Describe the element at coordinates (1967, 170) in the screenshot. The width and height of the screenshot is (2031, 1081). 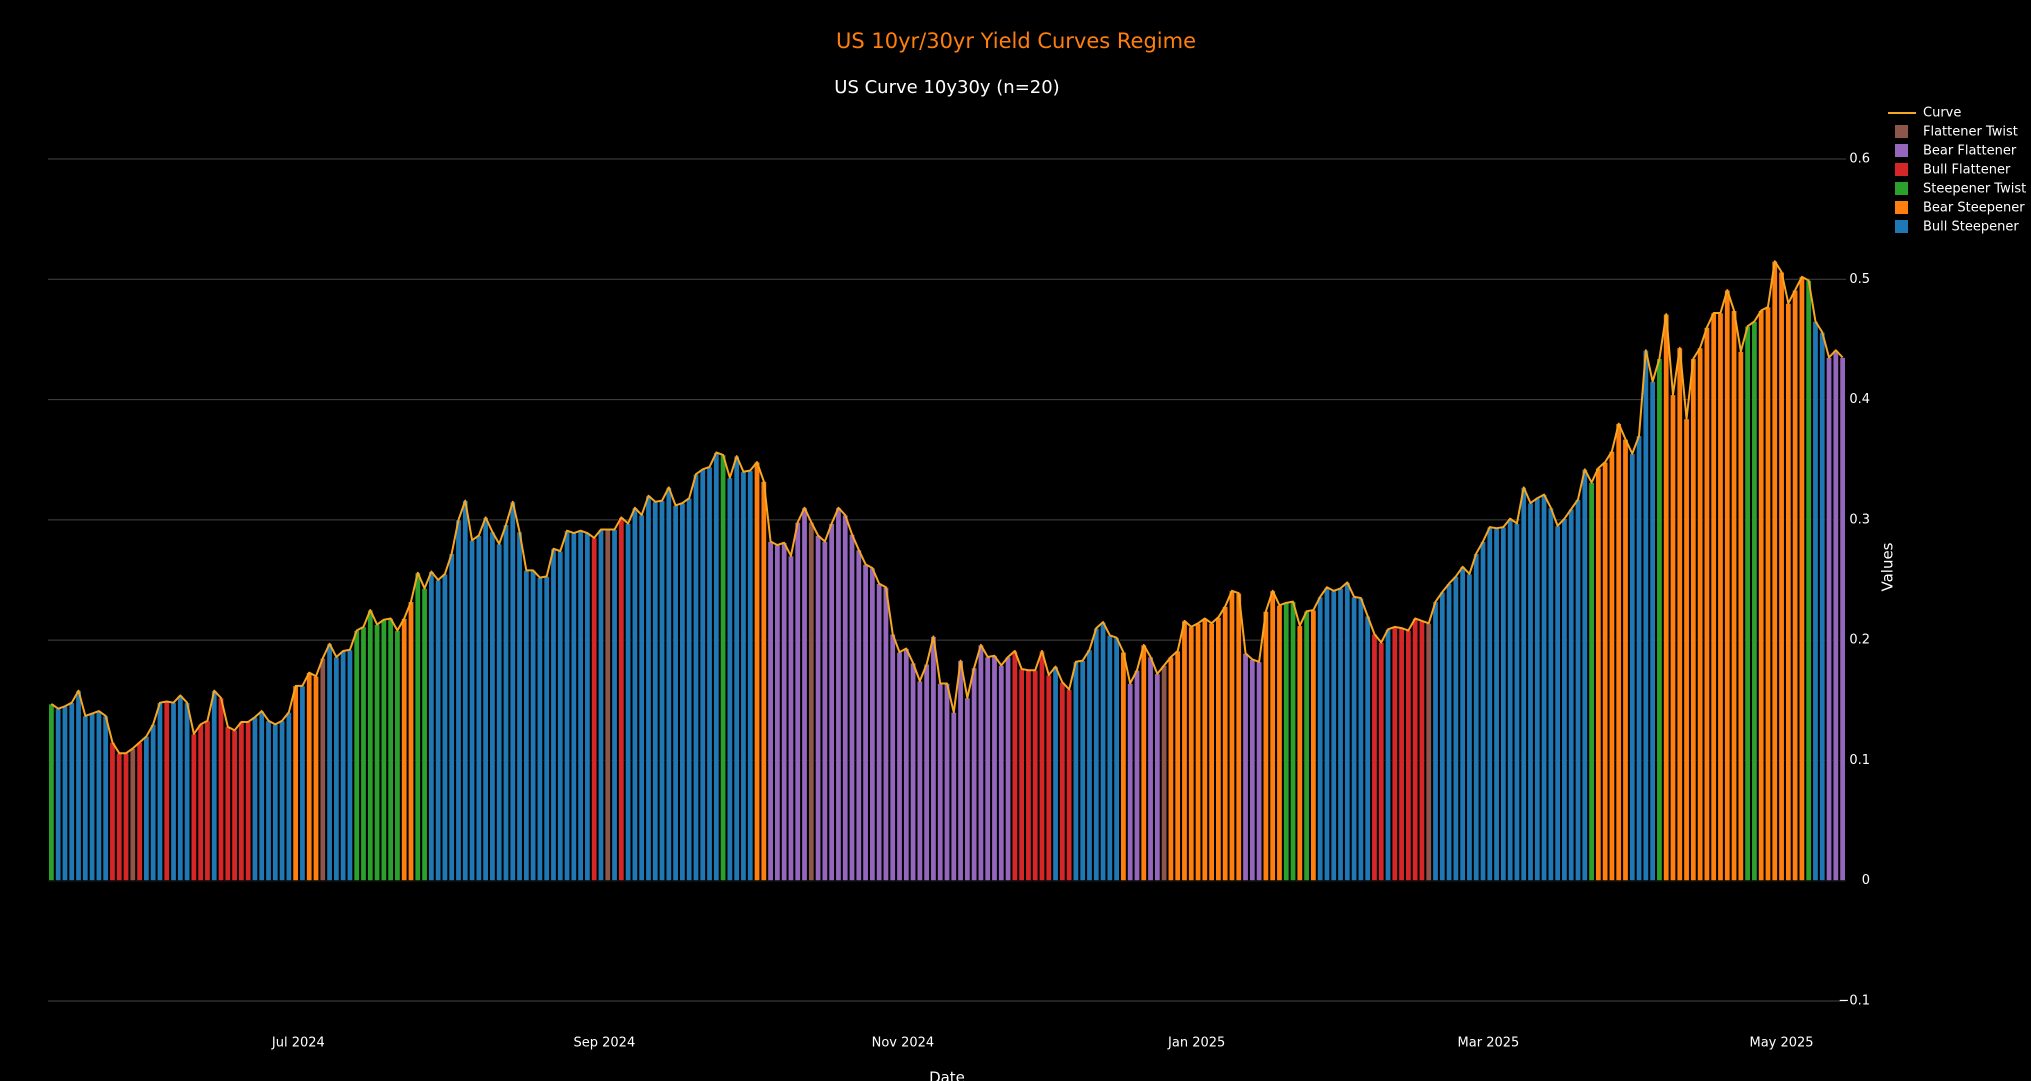
I see `legend-label: Bull Flattener` at that location.